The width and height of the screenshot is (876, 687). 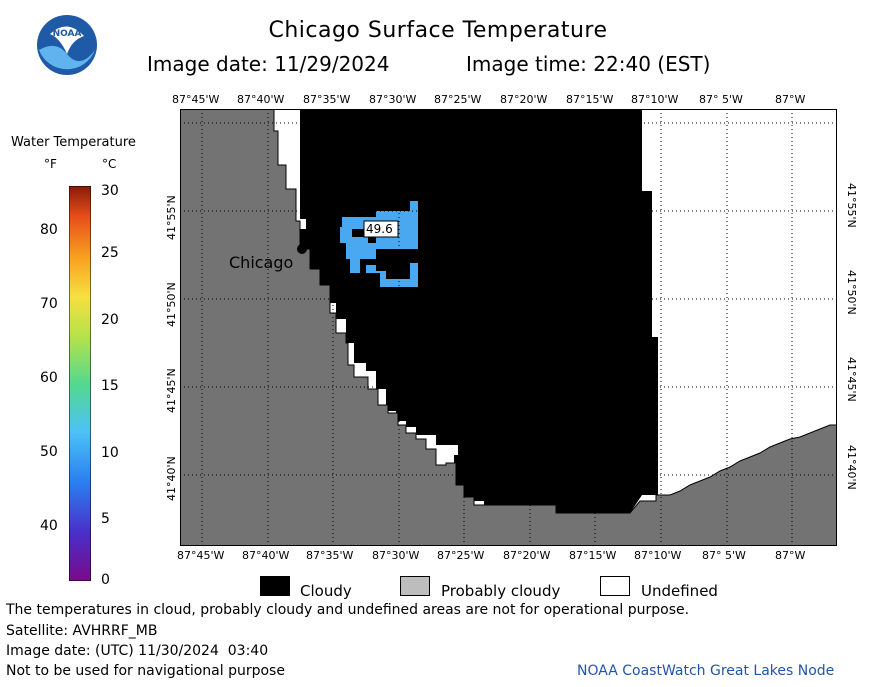 What do you see at coordinates (145, 671) in the screenshot?
I see `navigation-warning: Not to be used for navigational purpose` at bounding box center [145, 671].